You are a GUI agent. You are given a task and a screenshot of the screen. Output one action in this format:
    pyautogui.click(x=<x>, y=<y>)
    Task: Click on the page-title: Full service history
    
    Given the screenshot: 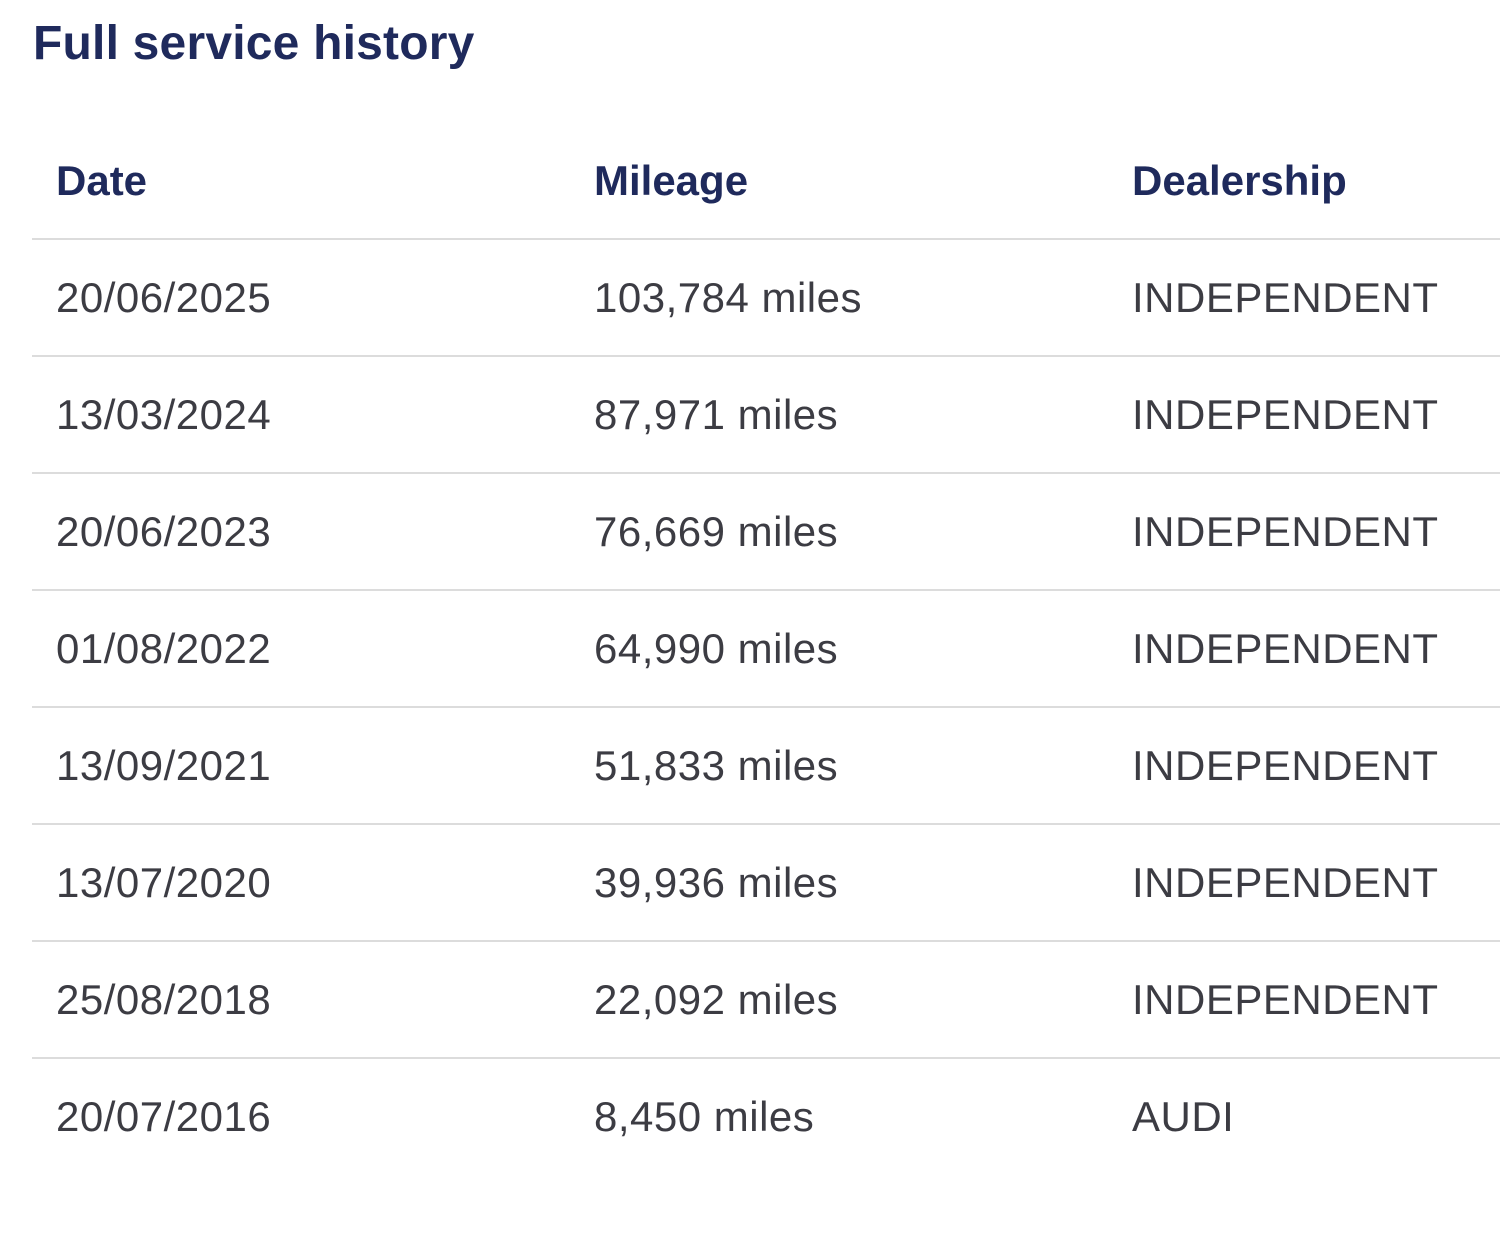 What is the action you would take?
    pyautogui.click(x=254, y=43)
    